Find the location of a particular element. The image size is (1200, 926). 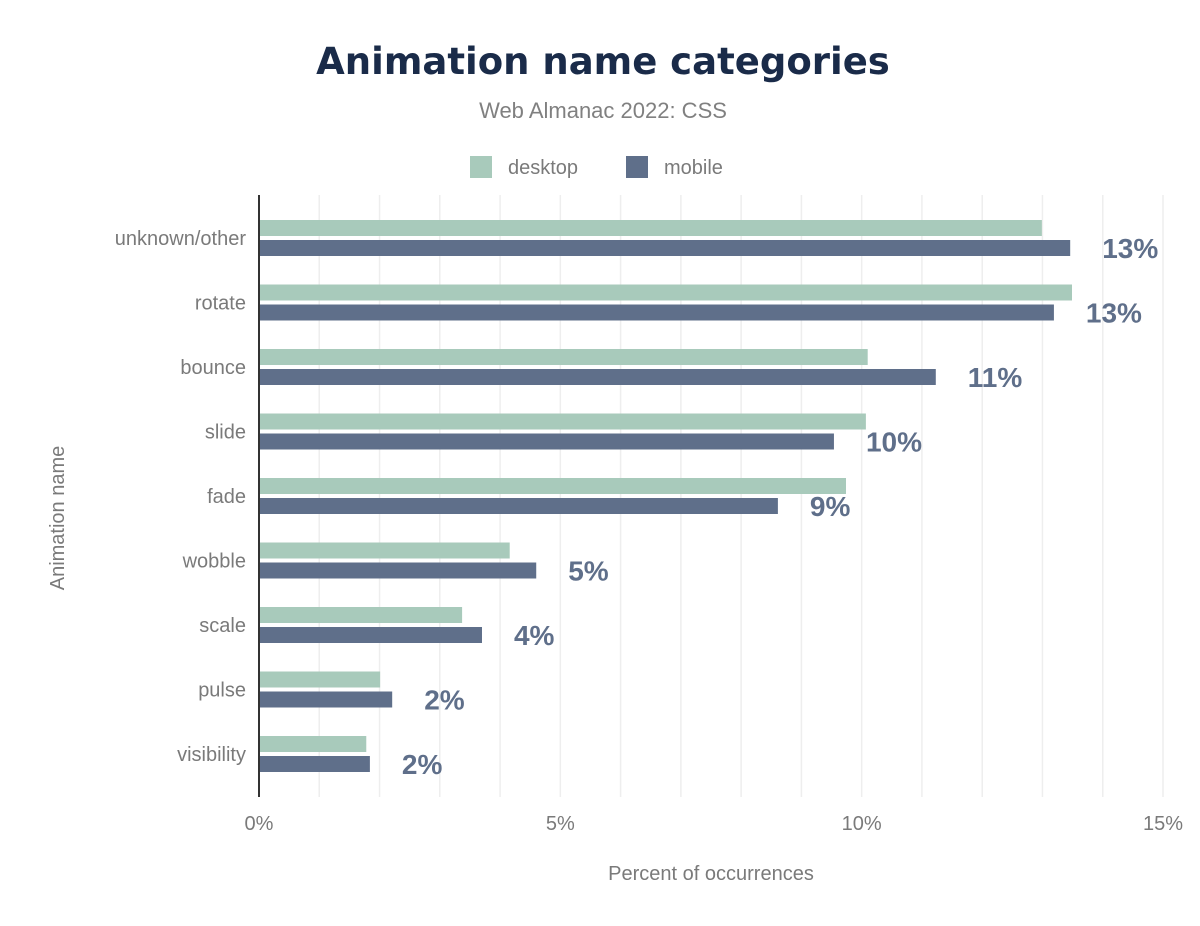

y-tick-label: unknown/other is located at coordinates (181, 239).